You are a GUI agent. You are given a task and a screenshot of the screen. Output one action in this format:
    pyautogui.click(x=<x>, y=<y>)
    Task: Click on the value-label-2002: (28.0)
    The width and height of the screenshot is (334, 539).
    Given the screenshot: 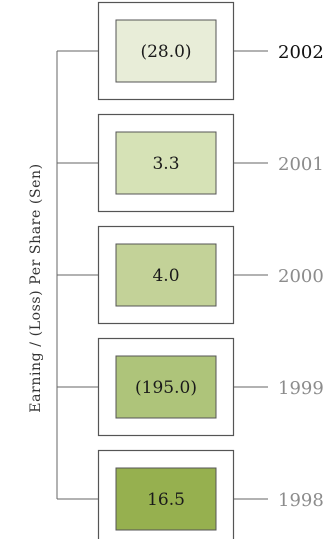 What is the action you would take?
    pyautogui.click(x=165, y=52)
    